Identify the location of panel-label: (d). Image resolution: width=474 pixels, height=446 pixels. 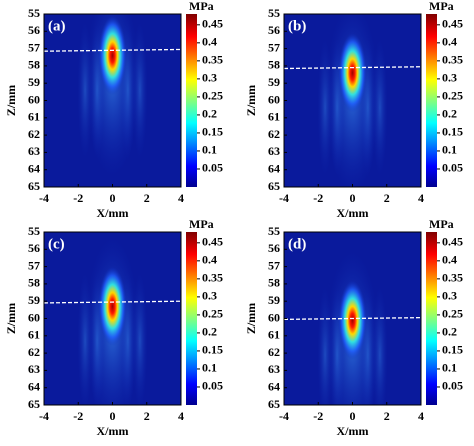
(297, 244).